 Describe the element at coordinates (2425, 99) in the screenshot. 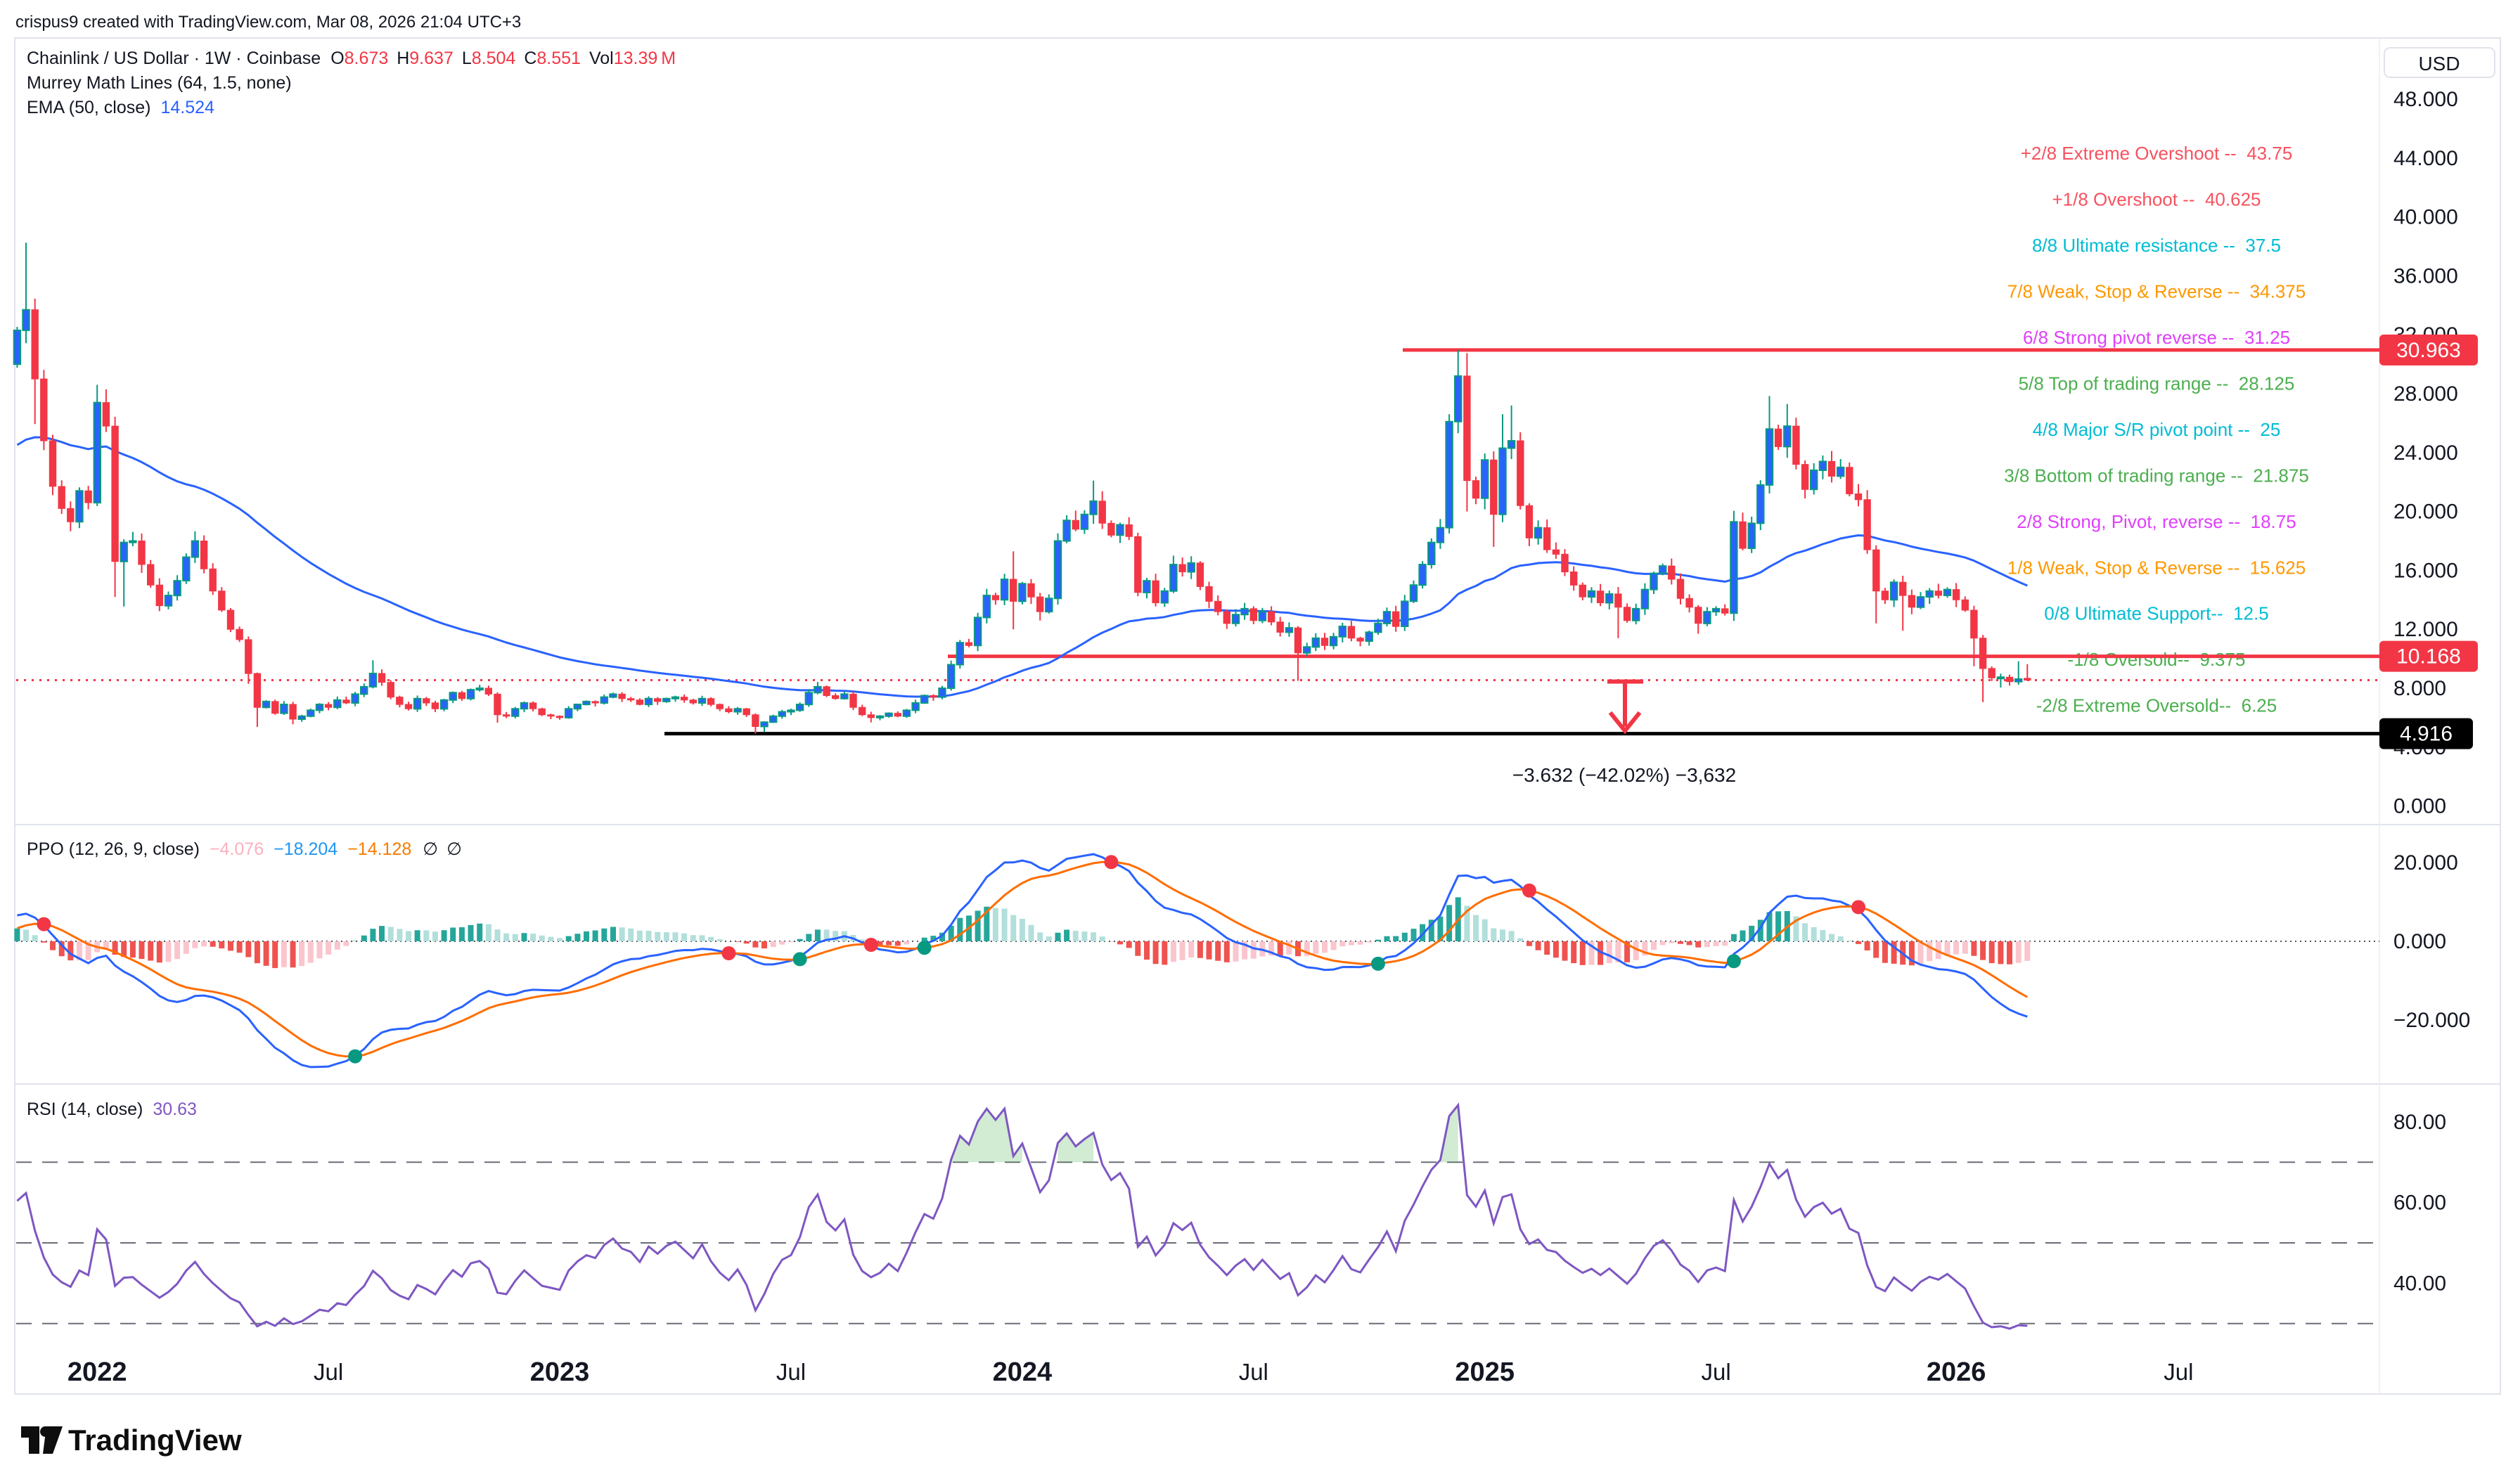

I see `svg-text: 48.000` at that location.